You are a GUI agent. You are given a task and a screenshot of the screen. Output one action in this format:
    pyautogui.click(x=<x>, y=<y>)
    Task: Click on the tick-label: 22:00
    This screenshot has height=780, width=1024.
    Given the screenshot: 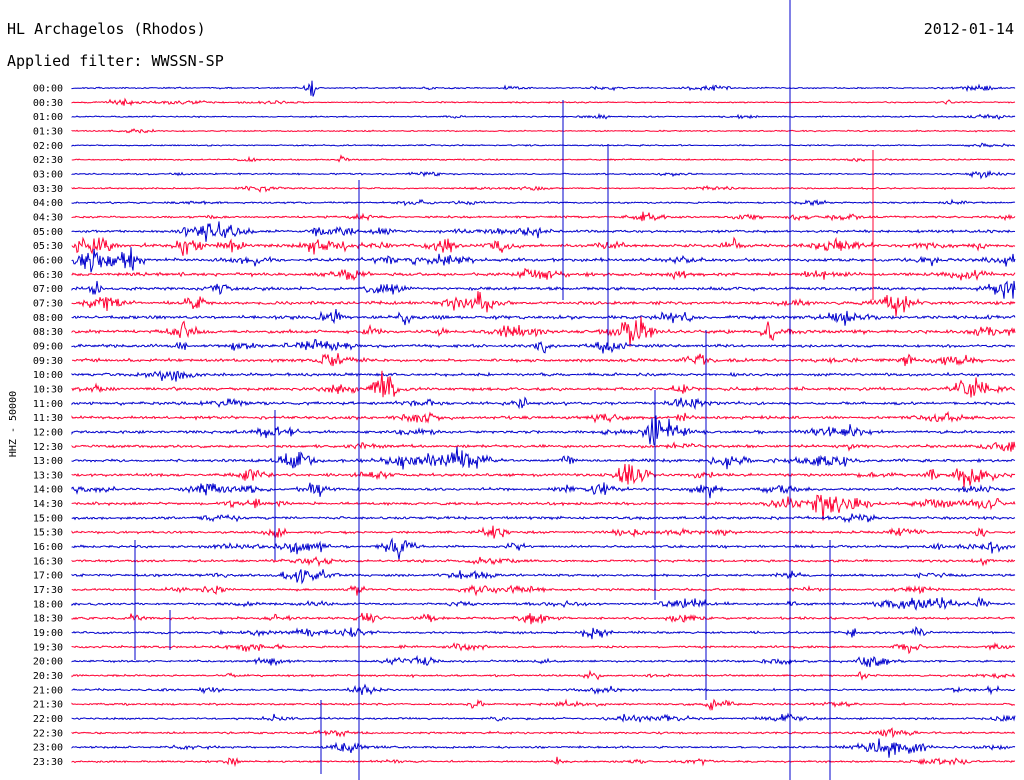 What is the action you would take?
    pyautogui.click(x=48, y=719)
    